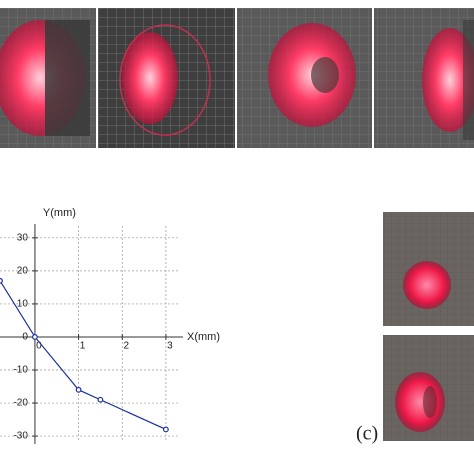  What do you see at coordinates (39, 346) in the screenshot?
I see `x-tick-label: 0` at bounding box center [39, 346].